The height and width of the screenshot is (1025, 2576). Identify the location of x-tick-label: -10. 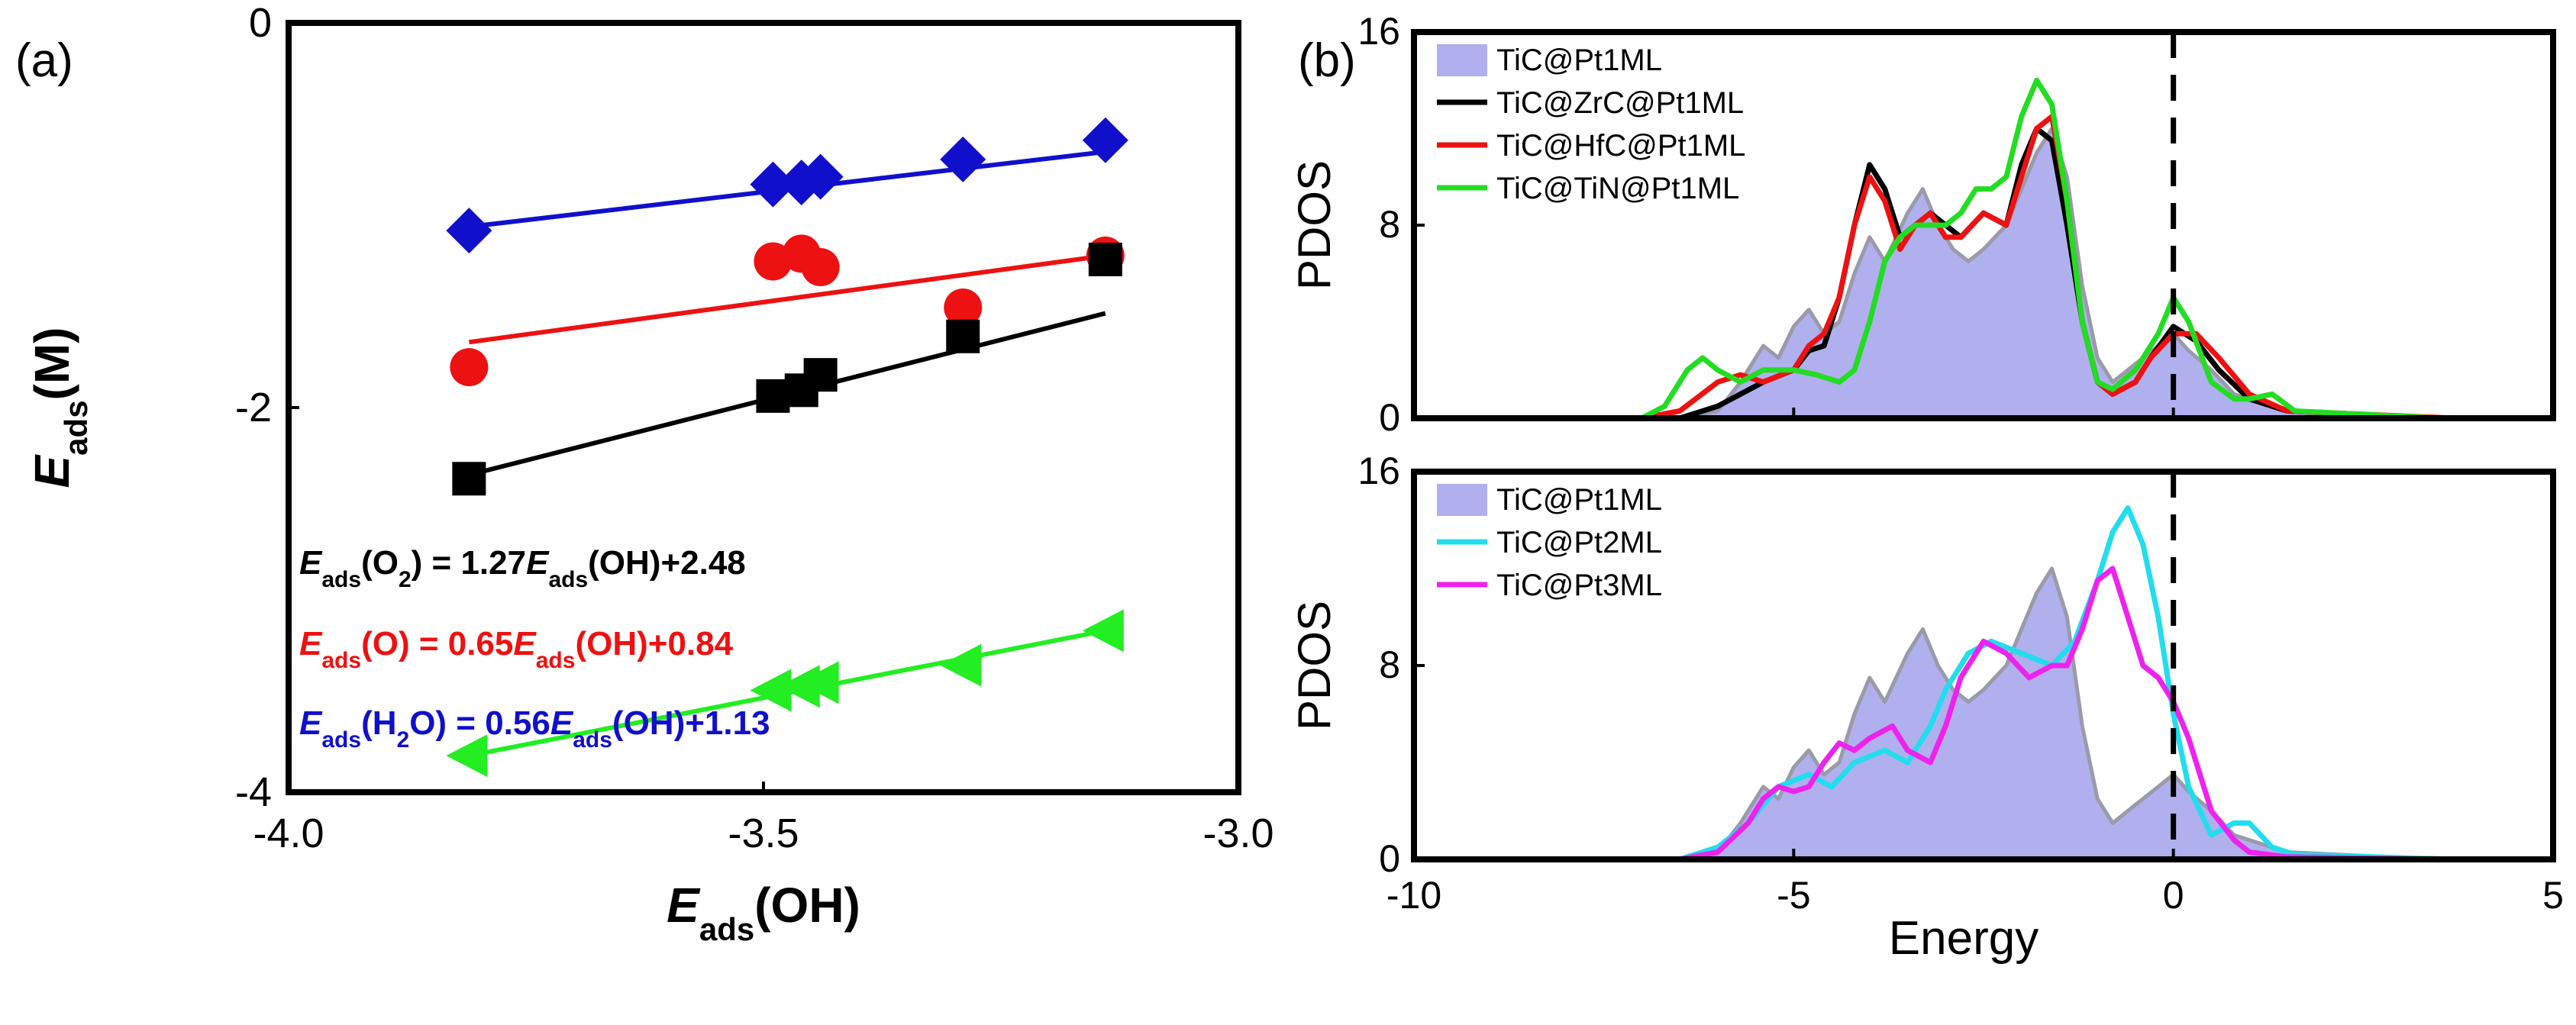
(1413, 896).